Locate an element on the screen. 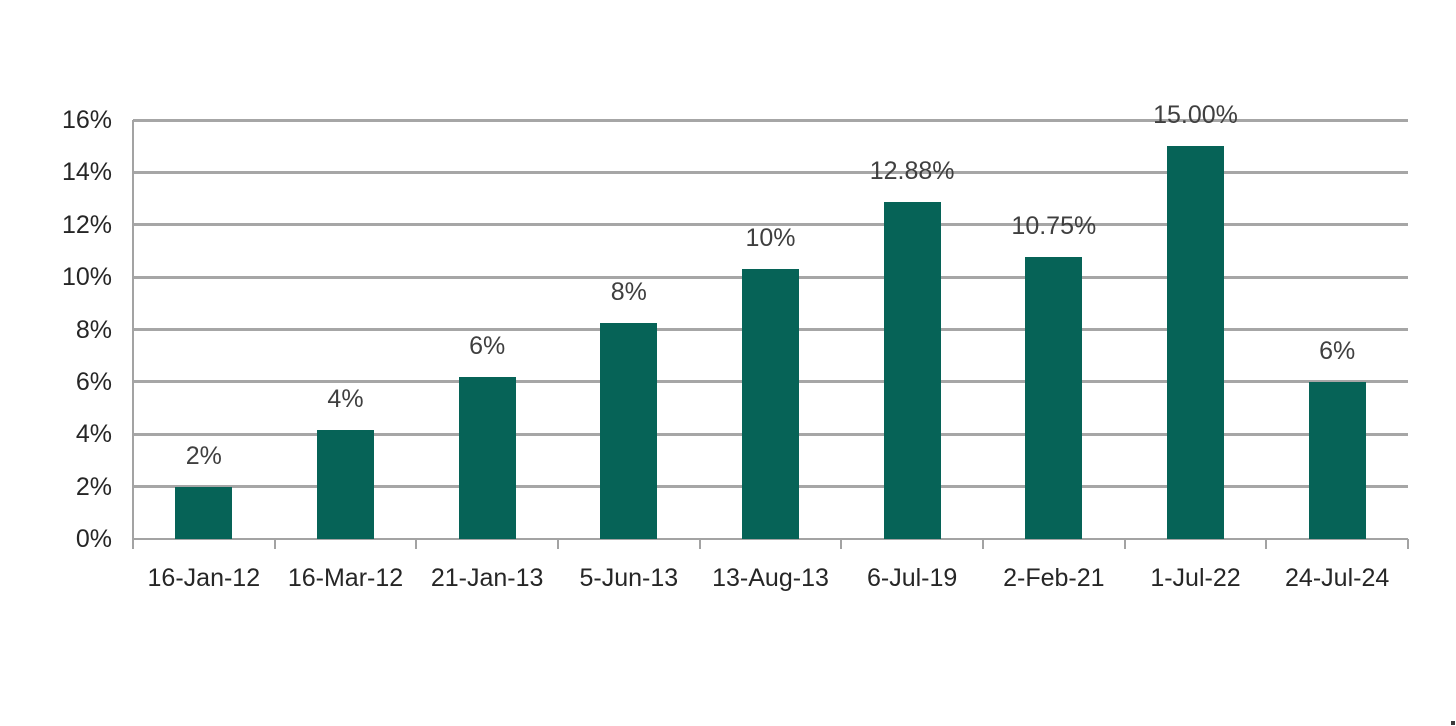 The width and height of the screenshot is (1456, 726). y-axis-tick-label: 8% is located at coordinates (93, 329).